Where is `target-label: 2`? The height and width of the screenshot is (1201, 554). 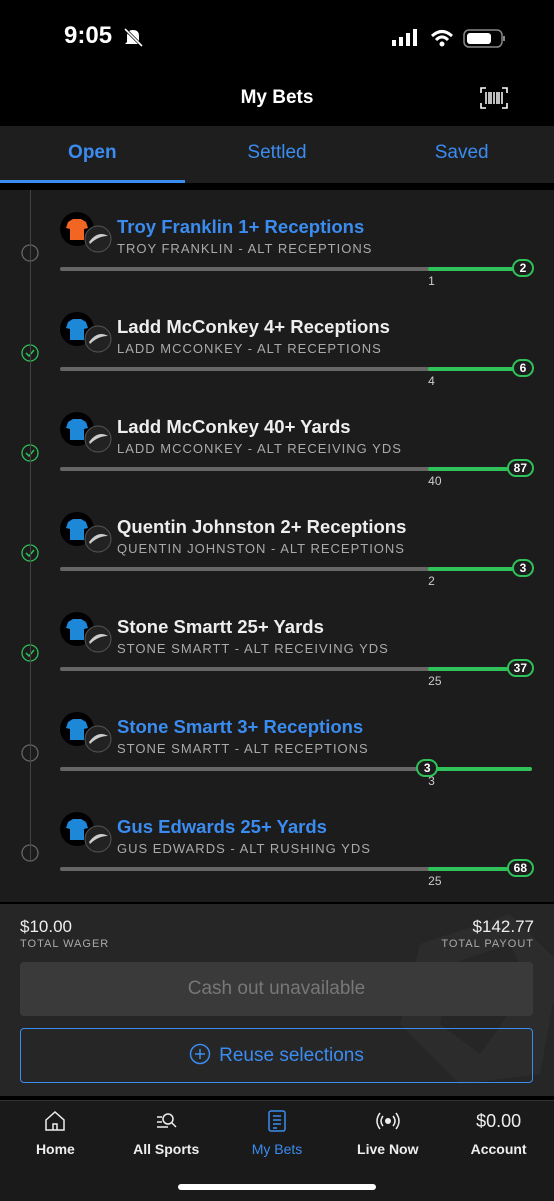
target-label: 2 is located at coordinates (431, 581).